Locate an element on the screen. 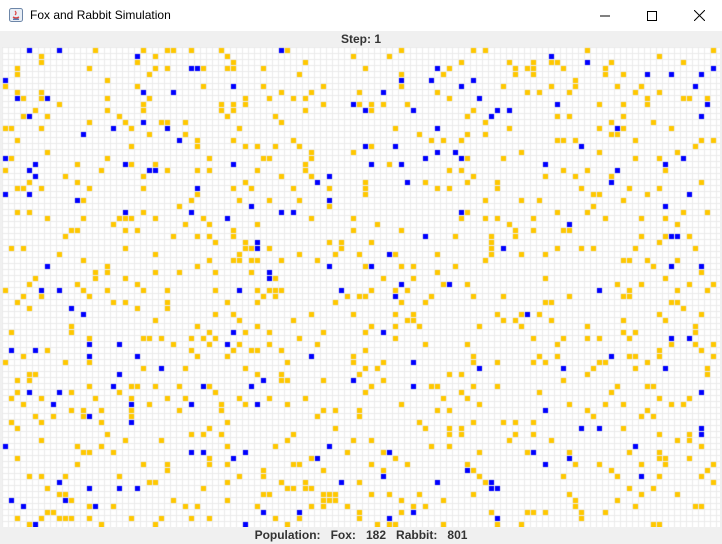 This screenshot has width=722, height=544. population-status: Population: Fox: 182 Rabbit: 801 is located at coordinates (361, 535).